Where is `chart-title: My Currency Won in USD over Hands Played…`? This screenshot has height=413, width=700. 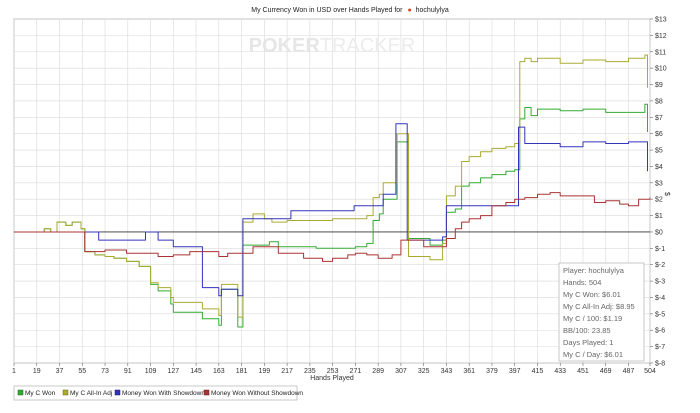 chart-title: My Currency Won in USD over Hands Played… is located at coordinates (350, 10).